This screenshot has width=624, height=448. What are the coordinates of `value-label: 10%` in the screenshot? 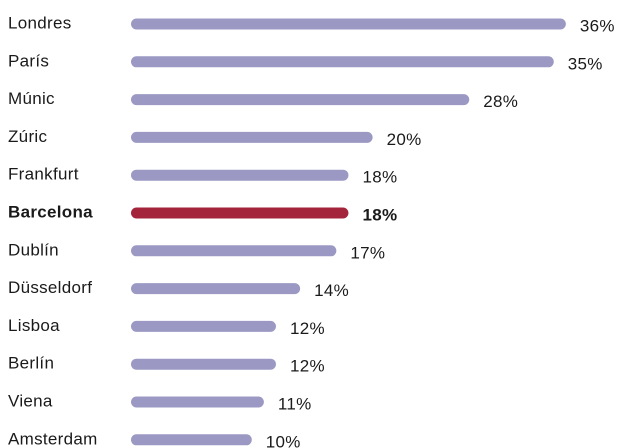 It's located at (283, 440).